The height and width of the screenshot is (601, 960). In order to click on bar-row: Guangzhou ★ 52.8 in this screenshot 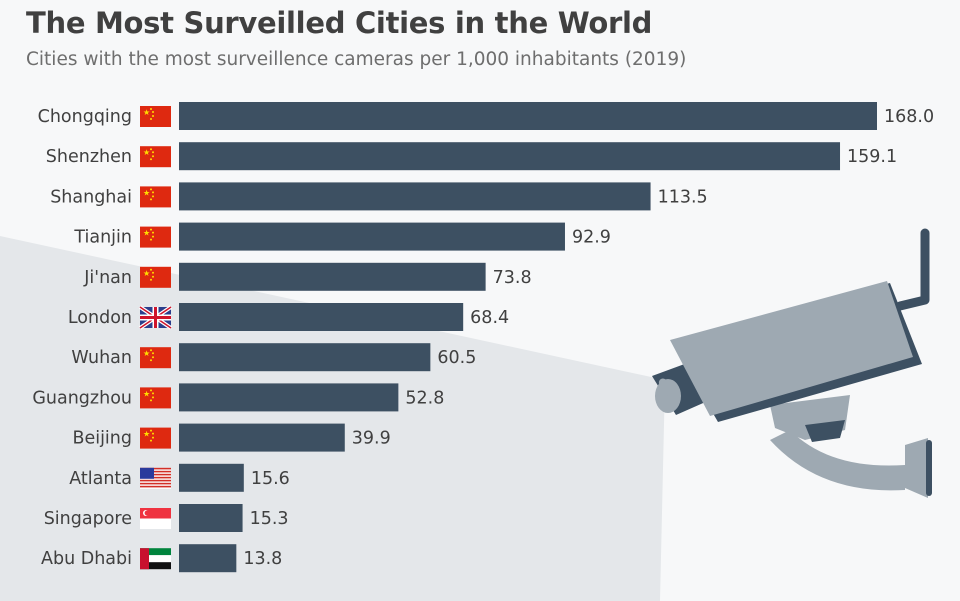, I will do `click(238, 397)`.